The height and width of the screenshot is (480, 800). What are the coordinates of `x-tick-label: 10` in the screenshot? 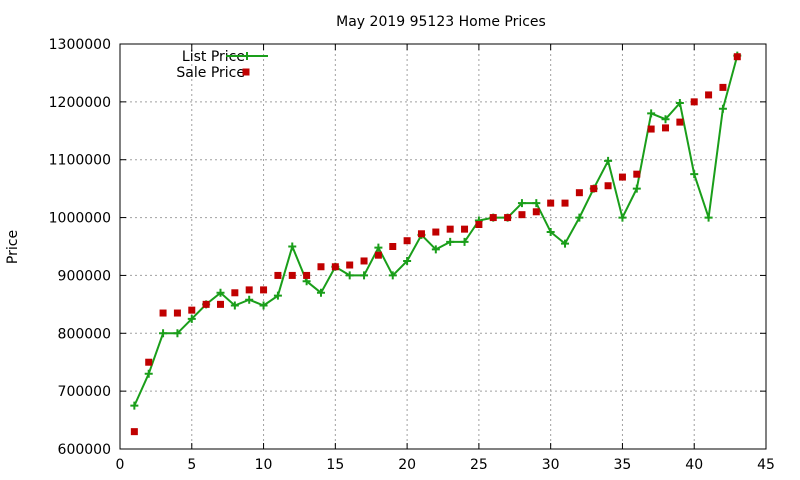 It's located at (264, 465).